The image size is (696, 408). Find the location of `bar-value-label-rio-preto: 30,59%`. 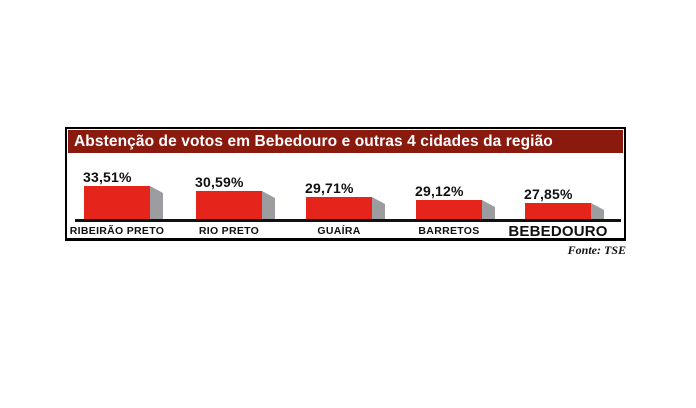

bar-value-label-rio-preto: 30,59% is located at coordinates (219, 182).